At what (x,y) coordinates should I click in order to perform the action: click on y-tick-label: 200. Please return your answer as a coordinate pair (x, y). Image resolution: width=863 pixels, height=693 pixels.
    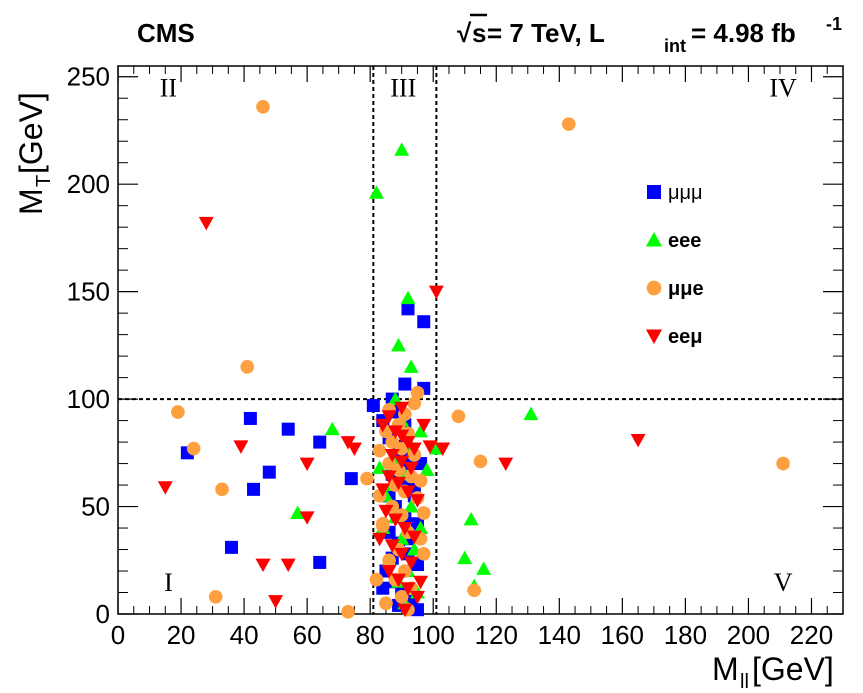
    Looking at the image, I should click on (88, 184).